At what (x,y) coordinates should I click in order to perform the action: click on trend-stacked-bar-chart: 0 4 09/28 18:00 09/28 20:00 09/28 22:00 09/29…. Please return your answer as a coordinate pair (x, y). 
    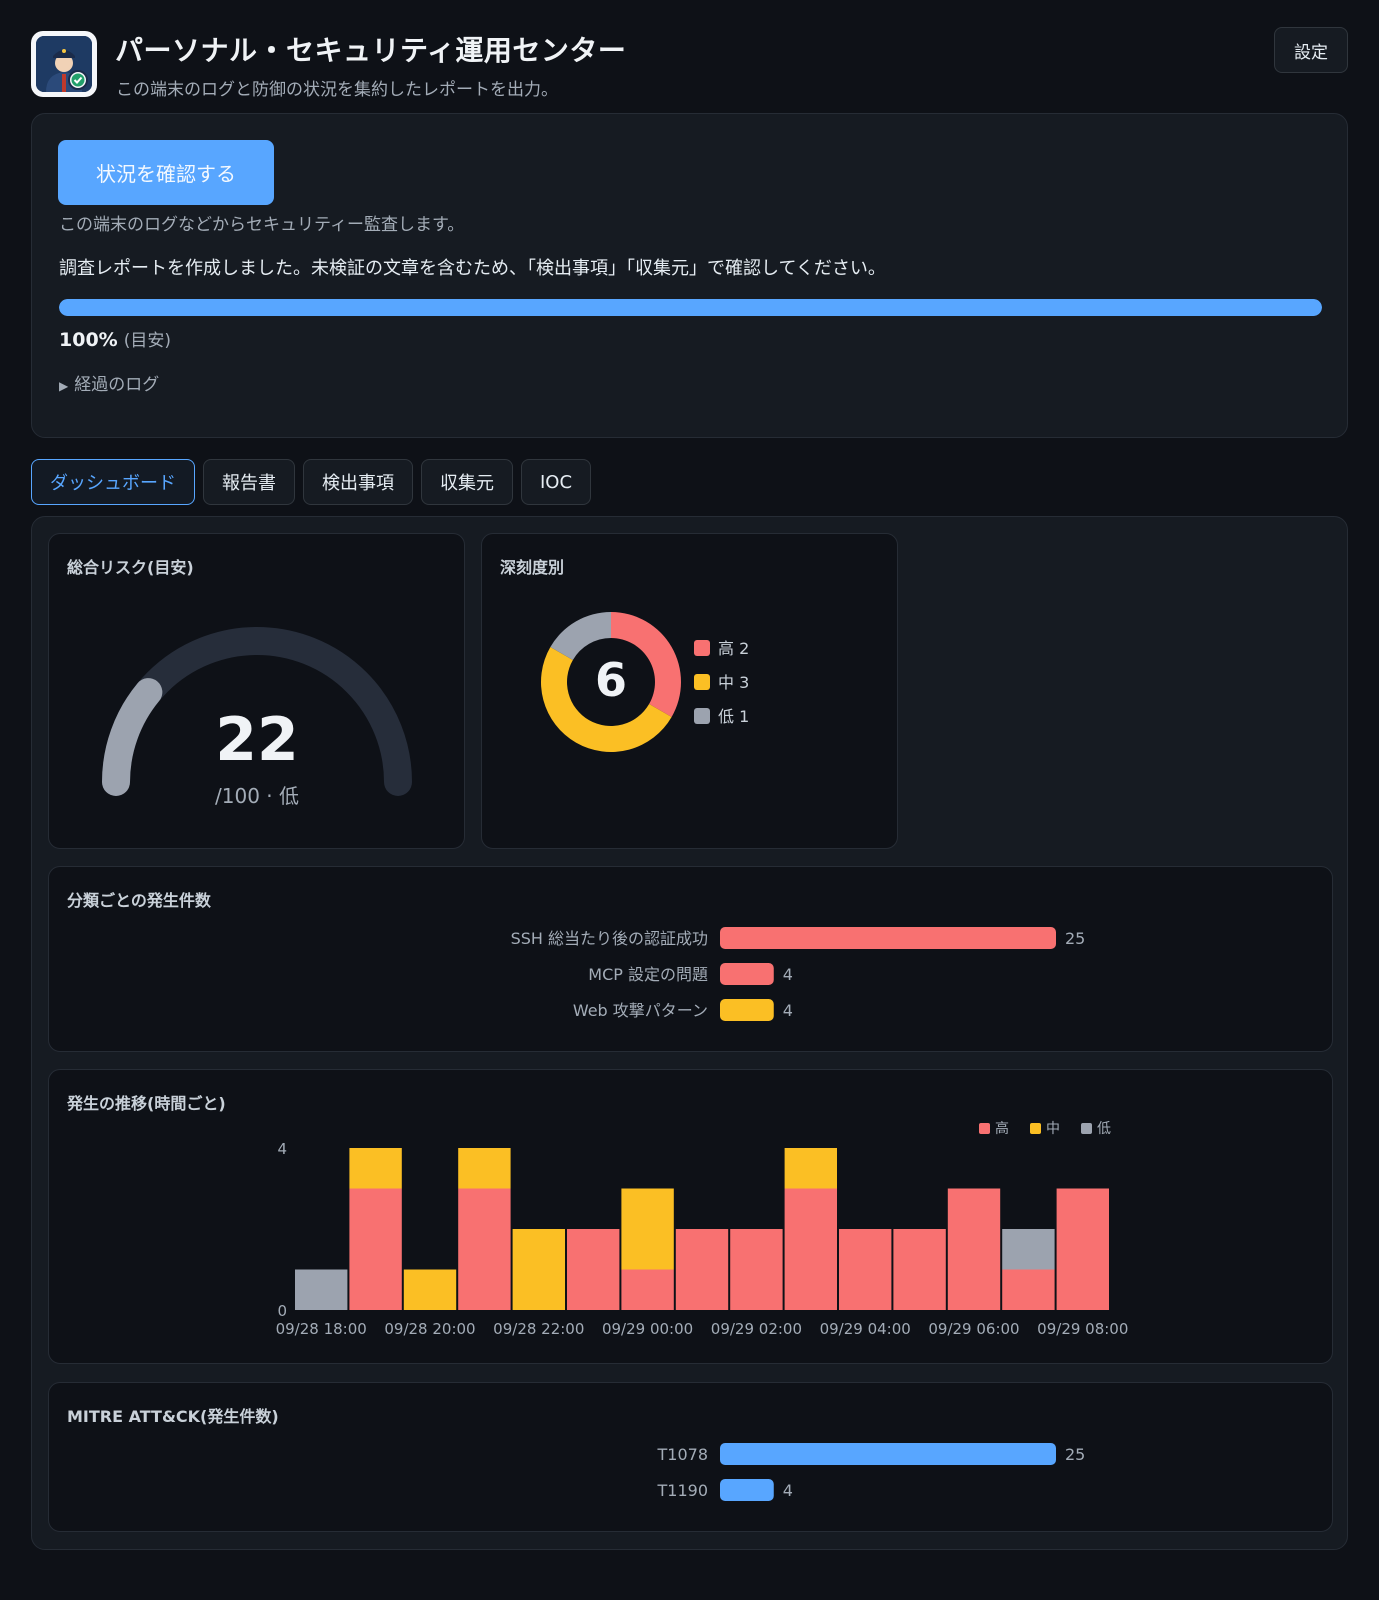
    Looking at the image, I should click on (702, 1229).